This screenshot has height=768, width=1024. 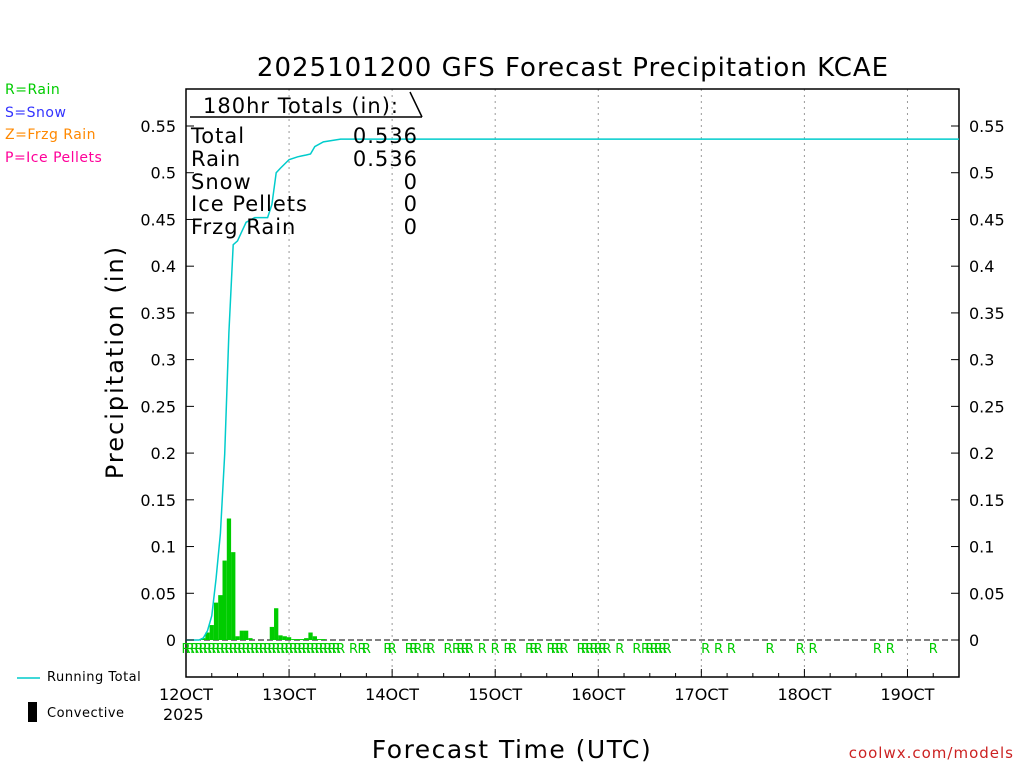 I want to click on running-total-legend-label: Running Total, so click(x=94, y=677).